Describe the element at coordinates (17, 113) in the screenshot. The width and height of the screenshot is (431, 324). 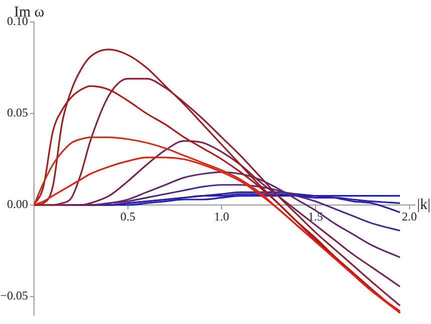
I see `y-tick-label: 0.05` at that location.